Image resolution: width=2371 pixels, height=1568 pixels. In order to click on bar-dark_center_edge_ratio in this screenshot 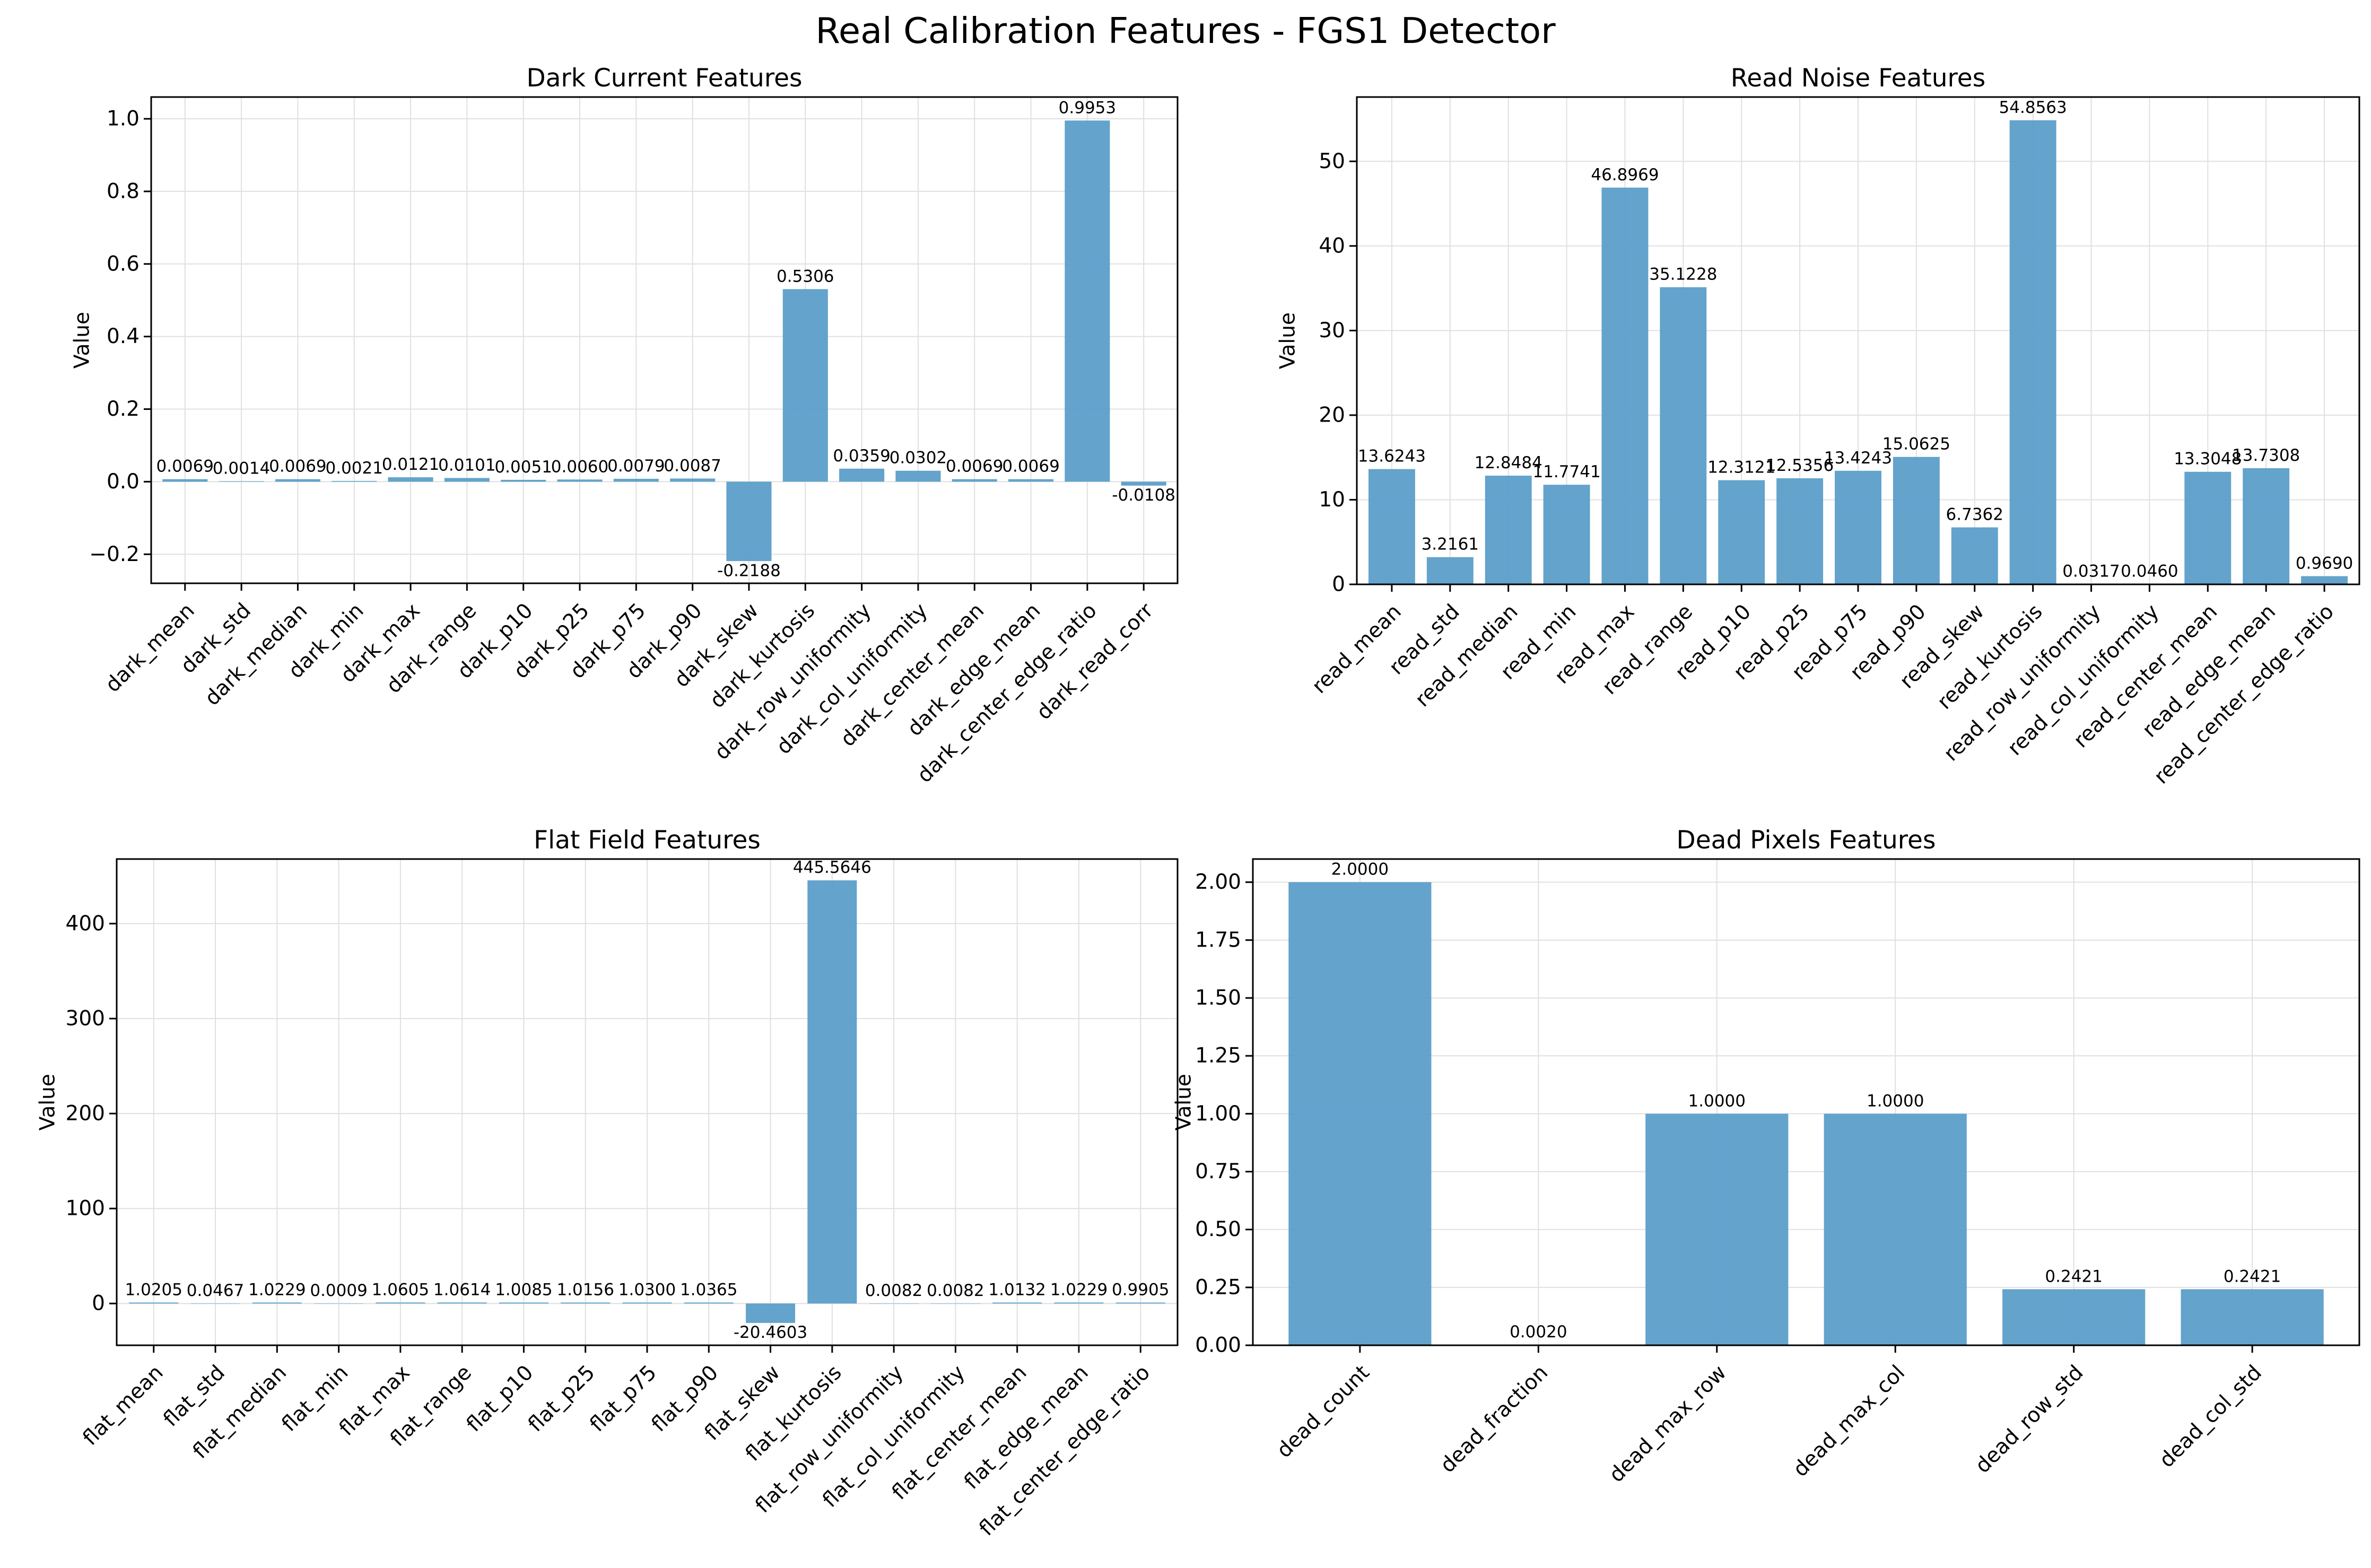, I will do `click(1087, 301)`.